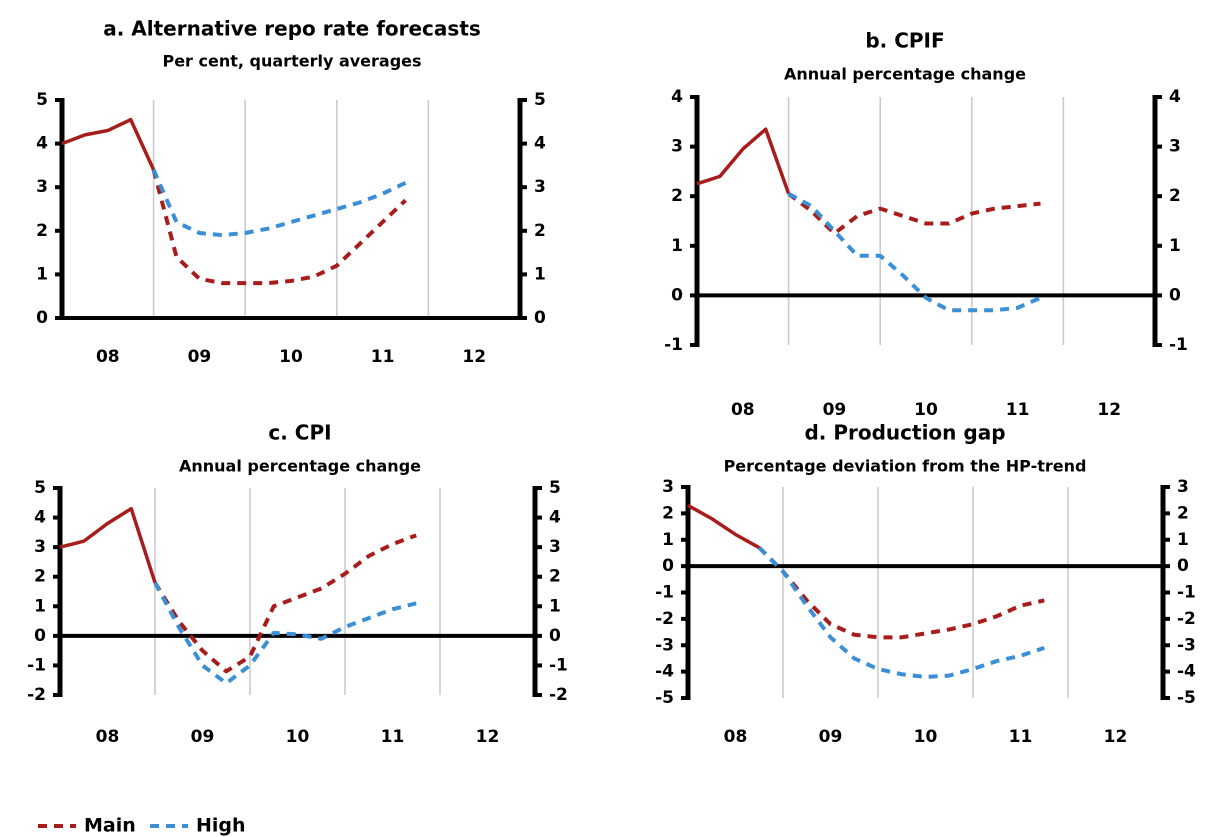 This screenshot has width=1209, height=837. Describe the element at coordinates (904, 433) in the screenshot. I see `chart-title: d. Production gap` at that location.